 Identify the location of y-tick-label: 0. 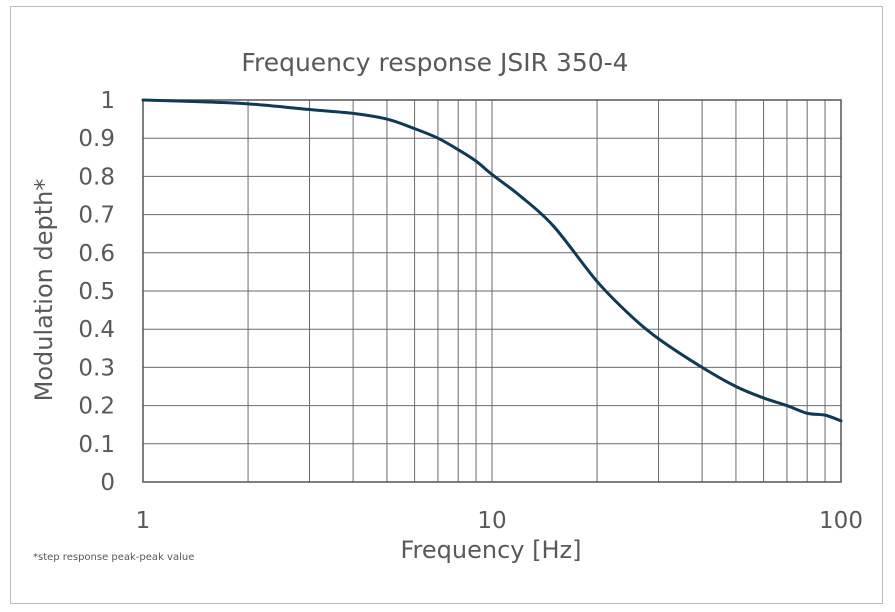
(107, 483).